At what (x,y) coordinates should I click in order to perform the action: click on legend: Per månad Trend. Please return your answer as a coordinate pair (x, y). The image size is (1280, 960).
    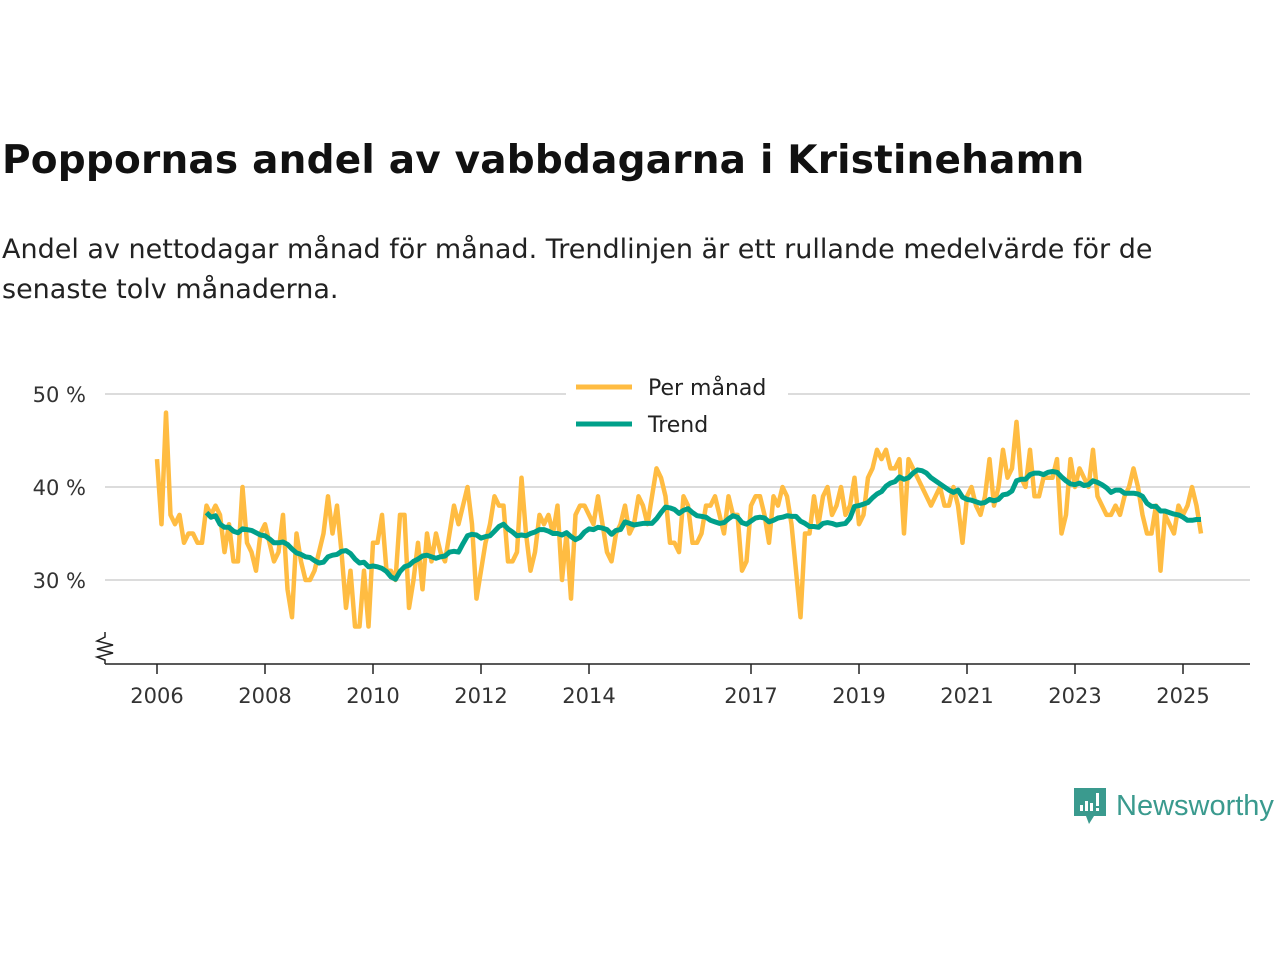
    Looking at the image, I should click on (677, 406).